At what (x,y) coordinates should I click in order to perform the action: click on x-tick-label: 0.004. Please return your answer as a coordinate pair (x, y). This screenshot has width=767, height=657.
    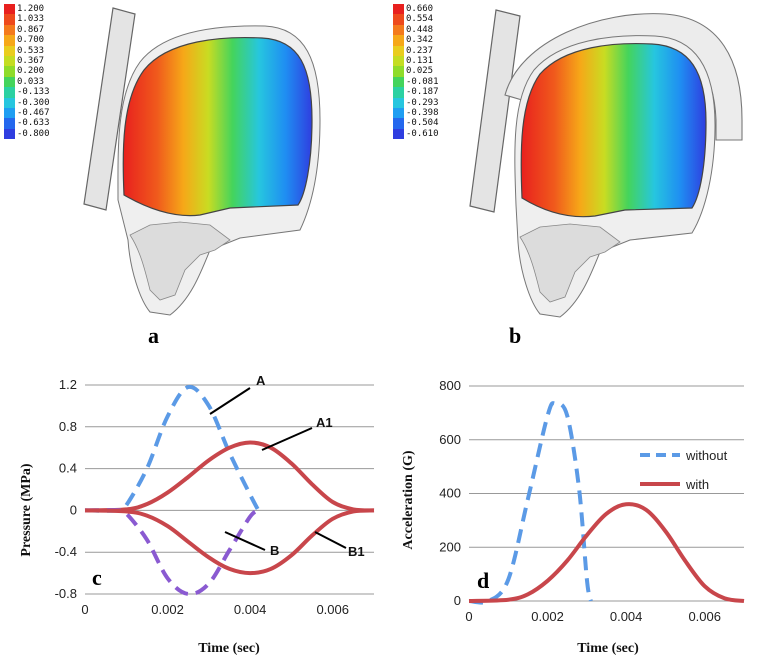
    Looking at the image, I should click on (626, 616).